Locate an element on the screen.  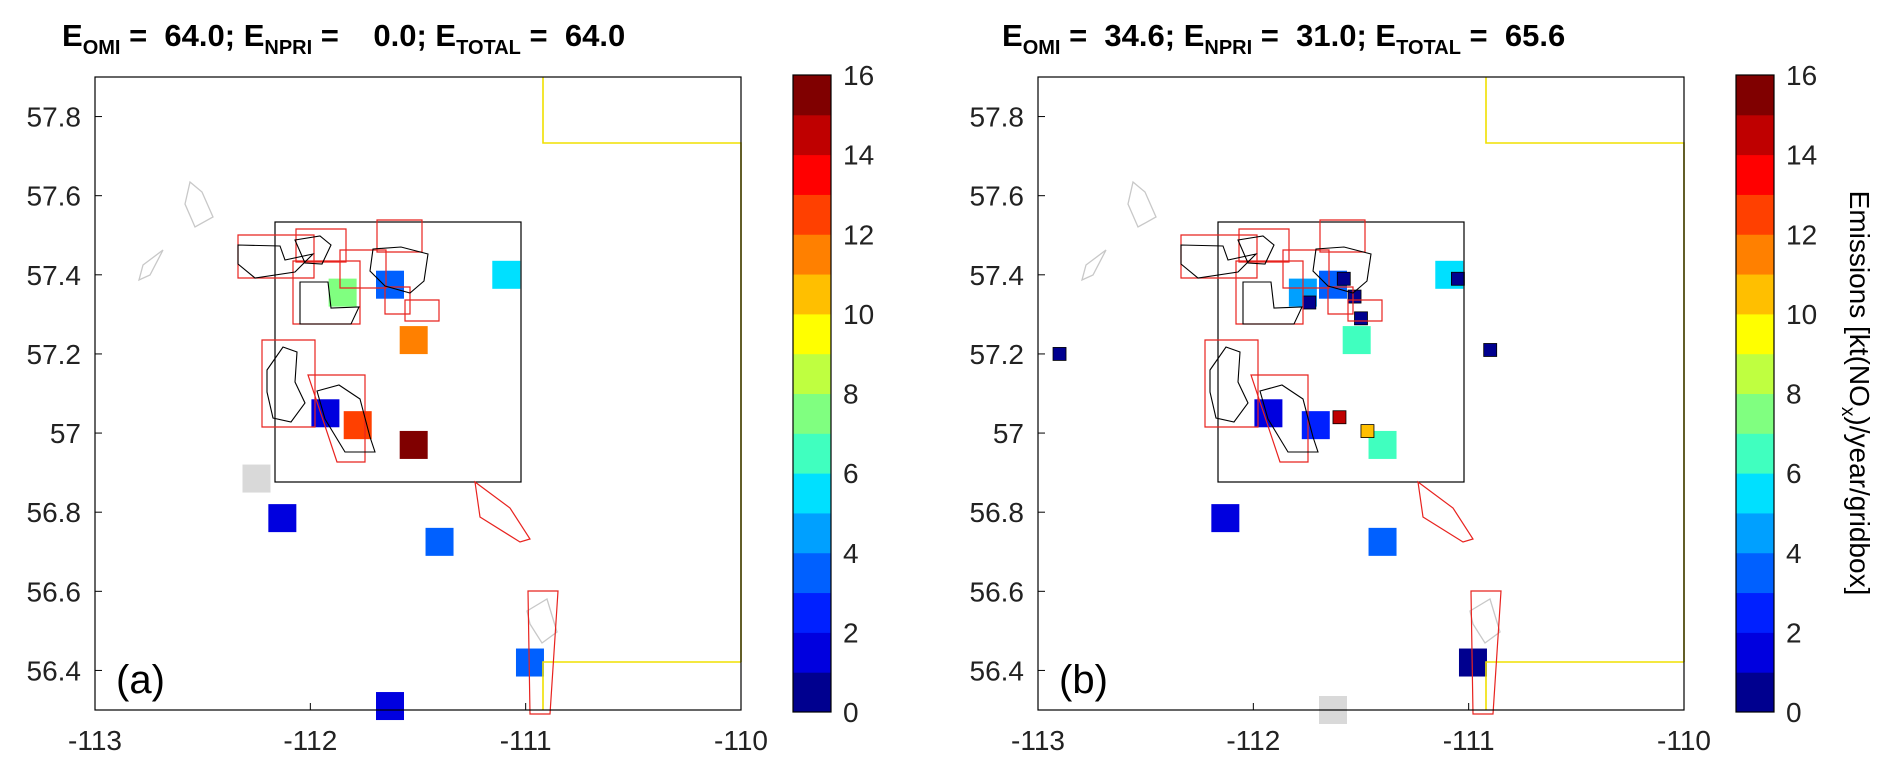
boundary-line-lower-a is located at coordinates (641, 685).